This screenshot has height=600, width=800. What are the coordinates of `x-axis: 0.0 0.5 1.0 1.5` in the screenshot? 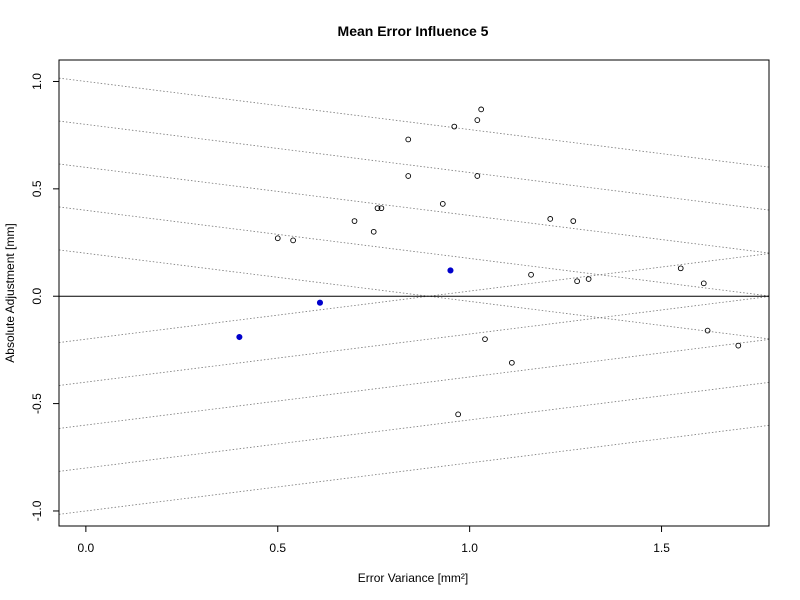 It's located at (374, 540).